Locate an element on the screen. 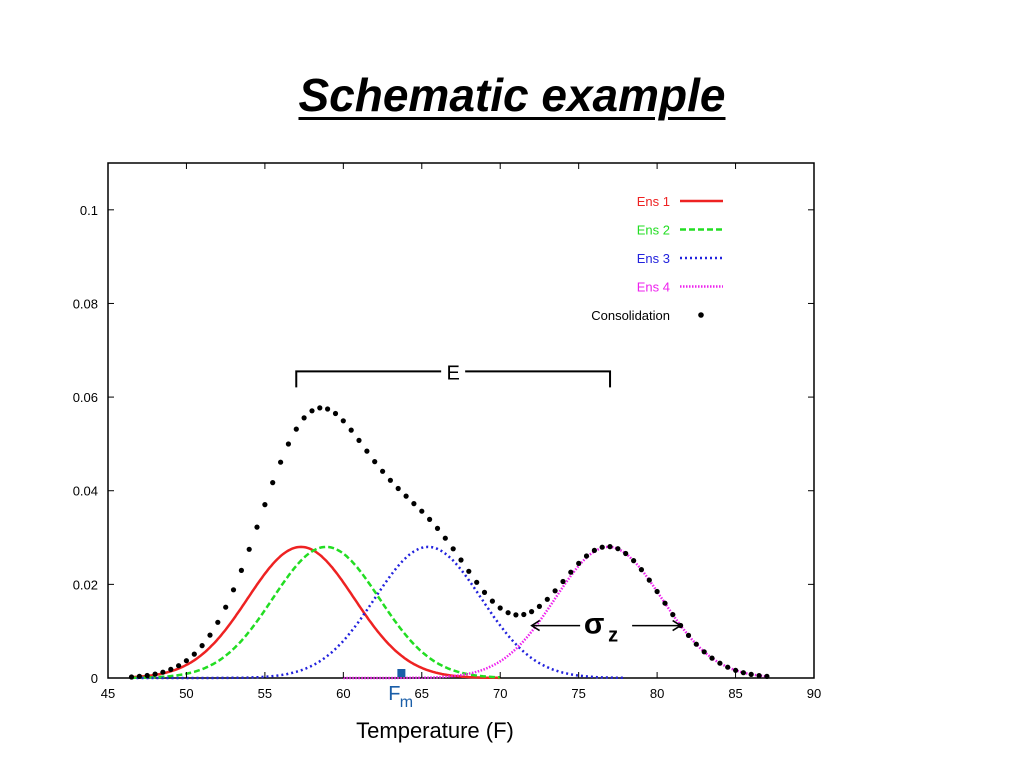 Image resolution: width=1024 pixels, height=768 pixels. x-tick-label: 85 is located at coordinates (735, 693).